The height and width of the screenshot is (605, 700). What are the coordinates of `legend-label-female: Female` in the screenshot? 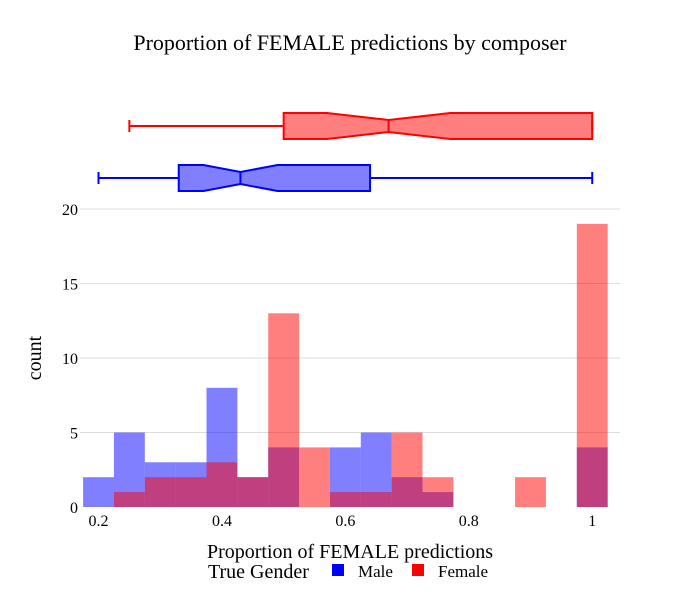 It's located at (463, 571).